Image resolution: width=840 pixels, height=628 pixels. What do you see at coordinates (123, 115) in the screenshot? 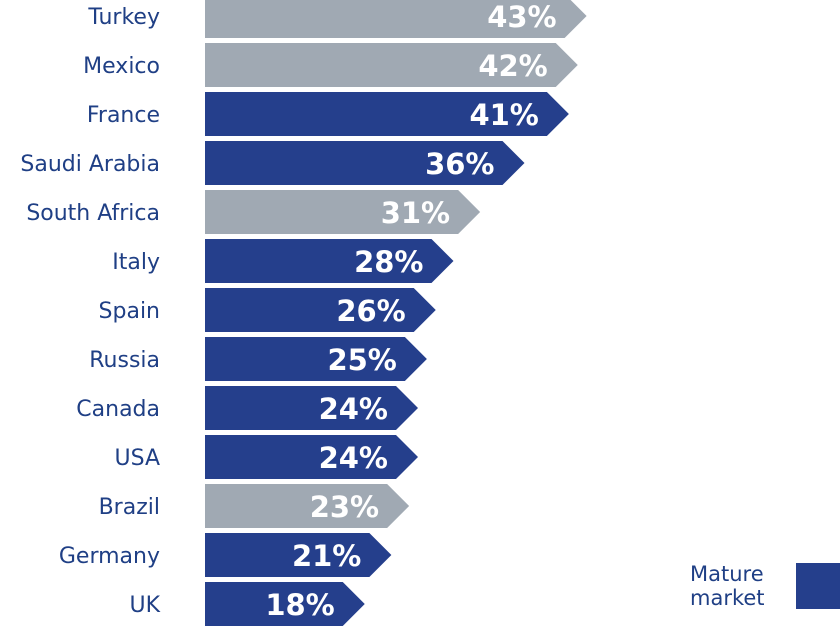
I see `category-label-france: France` at bounding box center [123, 115].